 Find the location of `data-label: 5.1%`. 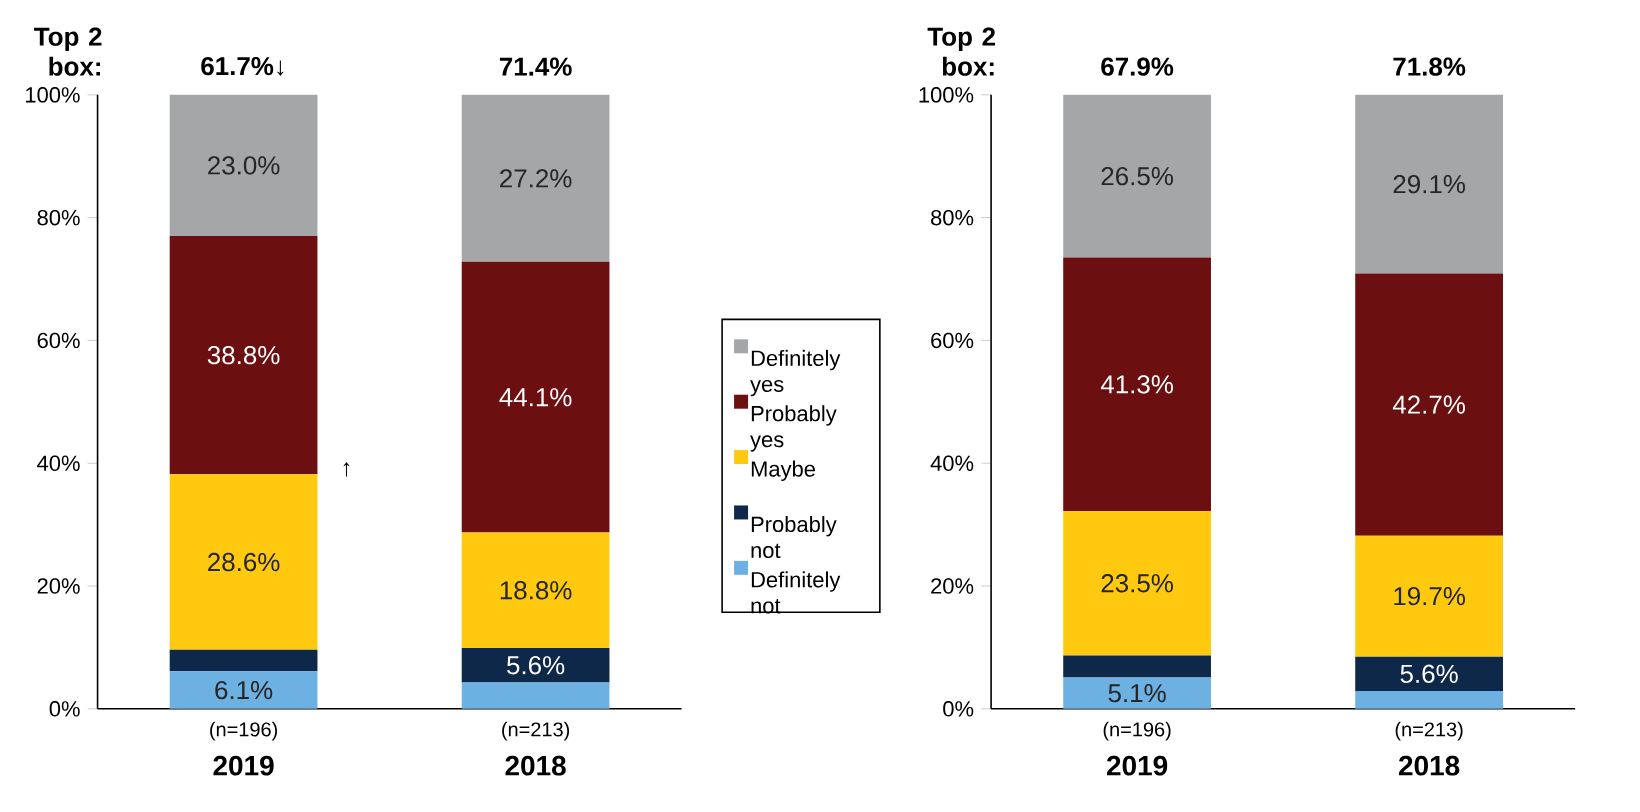

data-label: 5.1% is located at coordinates (1137, 693).